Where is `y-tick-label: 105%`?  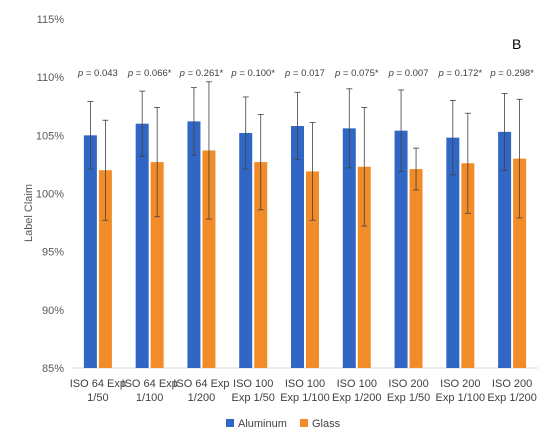 y-tick-label: 105% is located at coordinates (50, 136).